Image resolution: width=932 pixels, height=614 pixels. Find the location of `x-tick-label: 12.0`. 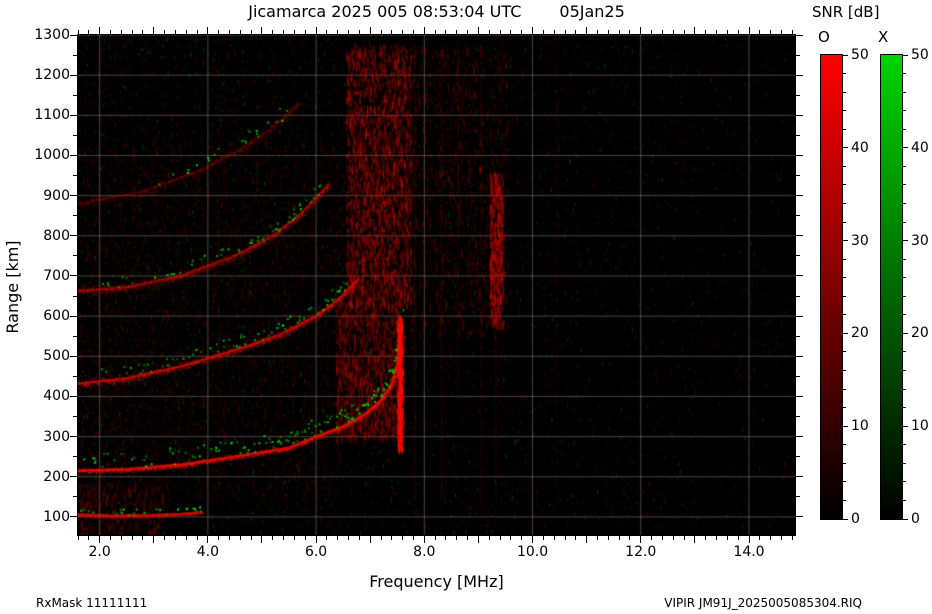

x-tick-label: 12.0 is located at coordinates (641, 552).